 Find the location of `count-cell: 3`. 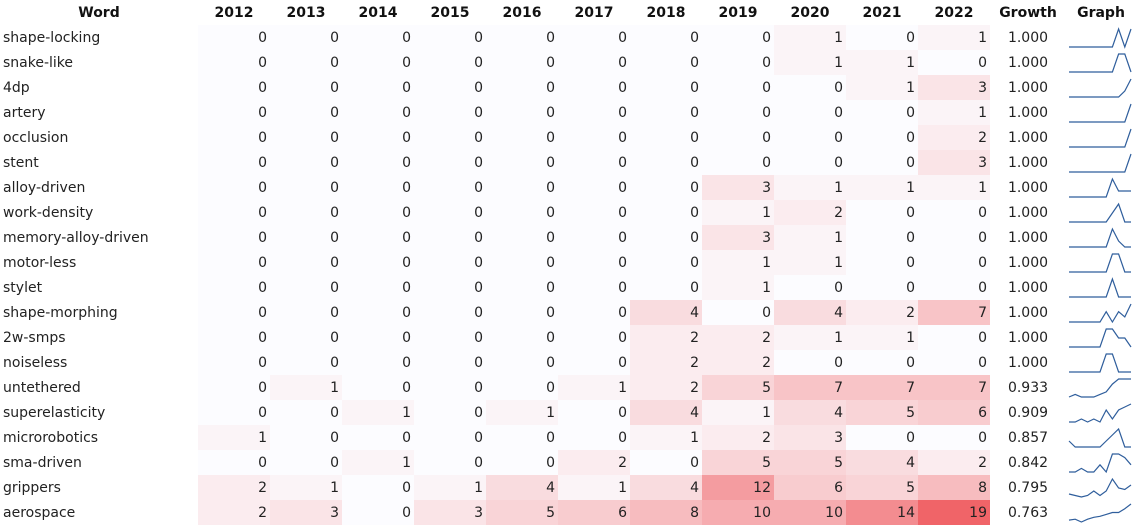

count-cell: 3 is located at coordinates (450, 512).